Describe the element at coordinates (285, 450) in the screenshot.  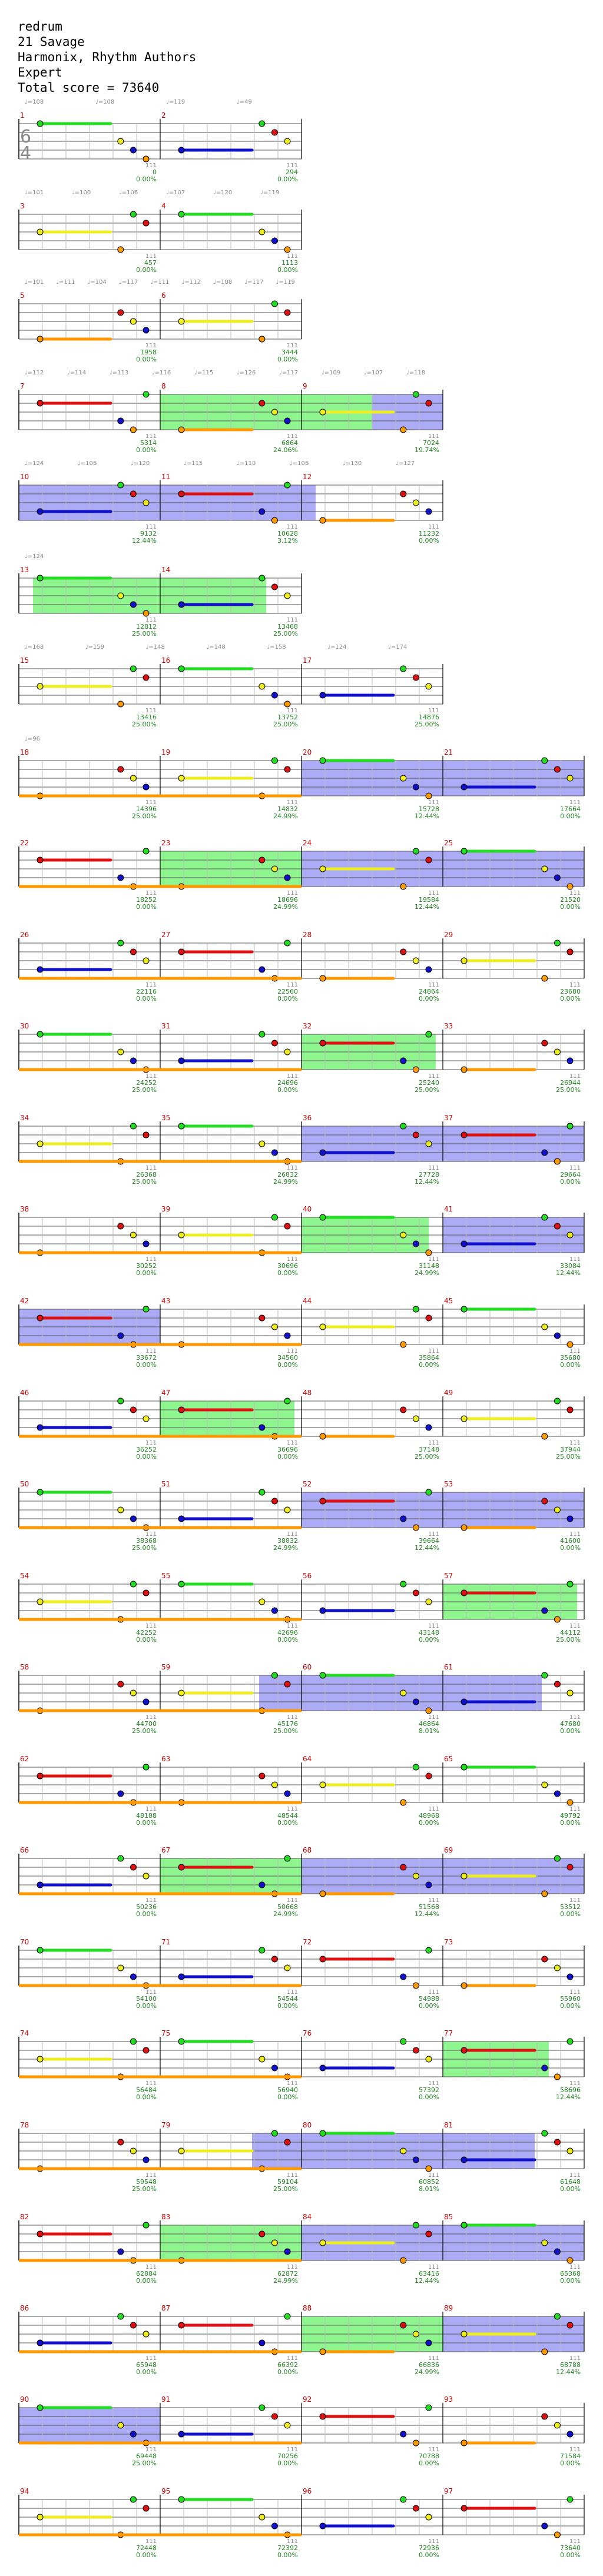
I see `measure-percent: 24.06%` at that location.